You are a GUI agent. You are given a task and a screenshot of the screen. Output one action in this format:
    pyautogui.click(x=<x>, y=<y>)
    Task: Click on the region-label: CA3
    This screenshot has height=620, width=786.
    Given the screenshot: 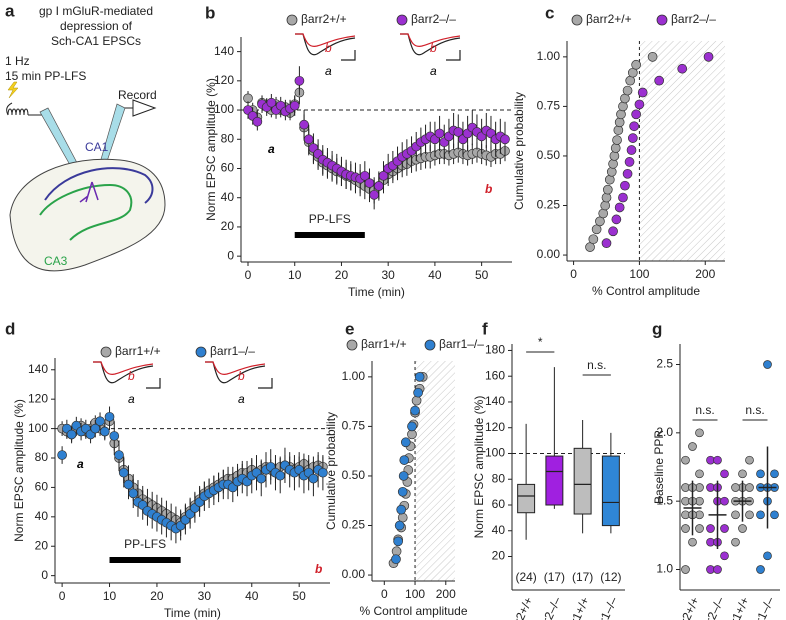 What is the action you would take?
    pyautogui.click(x=56, y=261)
    